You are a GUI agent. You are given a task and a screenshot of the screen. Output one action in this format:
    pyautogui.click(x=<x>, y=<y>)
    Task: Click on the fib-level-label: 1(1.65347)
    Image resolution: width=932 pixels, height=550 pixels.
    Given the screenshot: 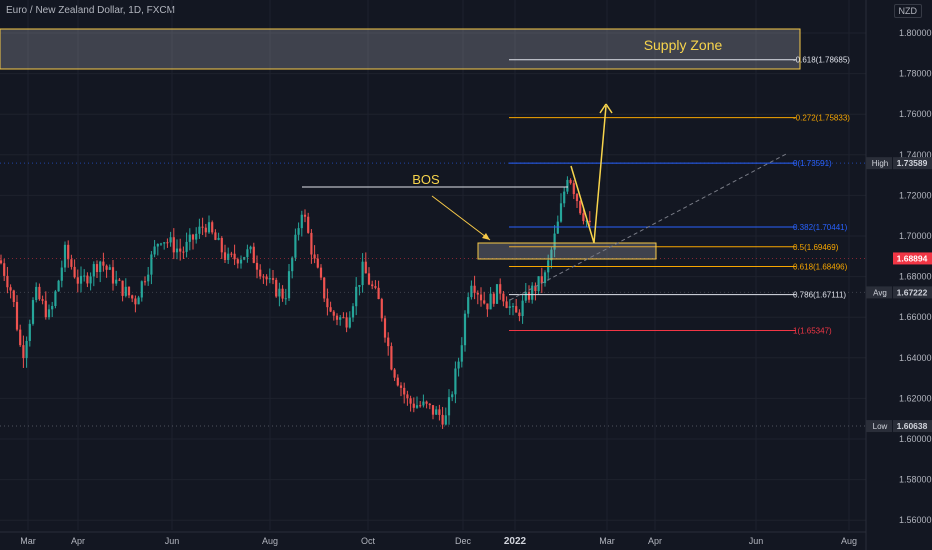 What is the action you would take?
    pyautogui.click(x=812, y=330)
    